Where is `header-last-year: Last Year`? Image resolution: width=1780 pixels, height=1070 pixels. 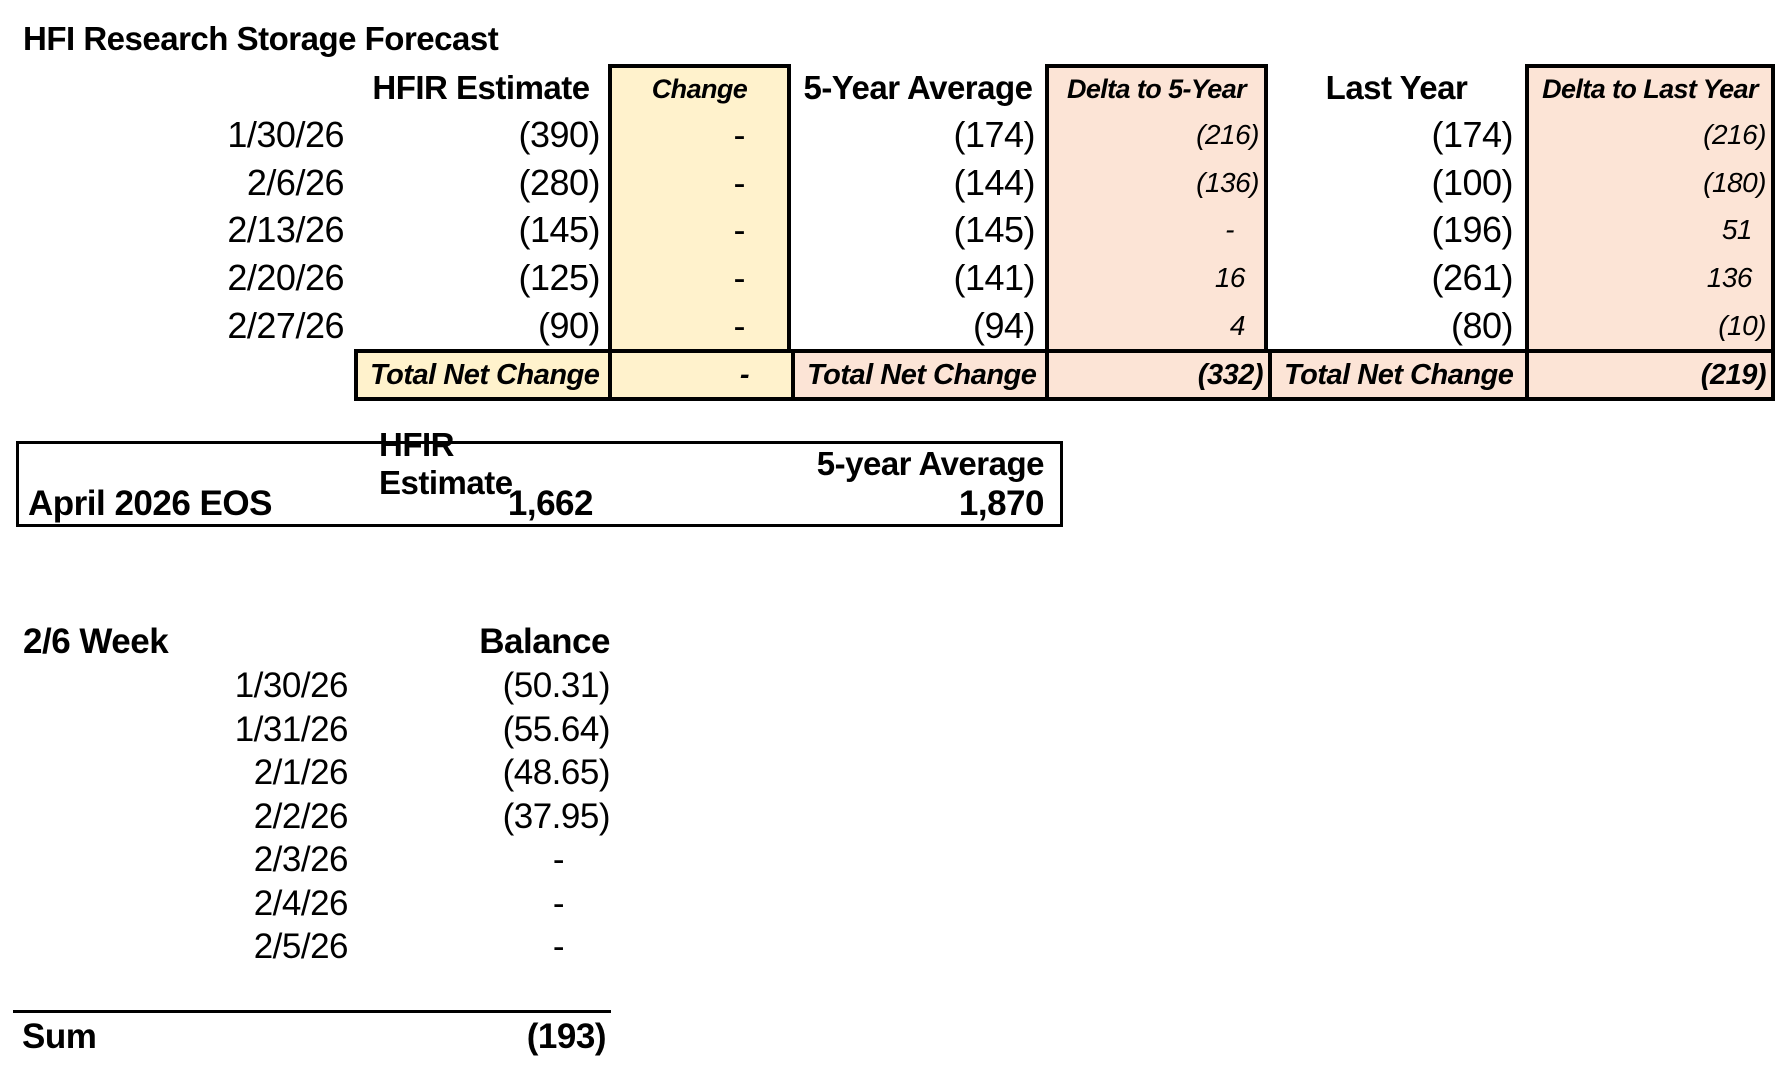
header-last-year: Last Year is located at coordinates (1396, 87).